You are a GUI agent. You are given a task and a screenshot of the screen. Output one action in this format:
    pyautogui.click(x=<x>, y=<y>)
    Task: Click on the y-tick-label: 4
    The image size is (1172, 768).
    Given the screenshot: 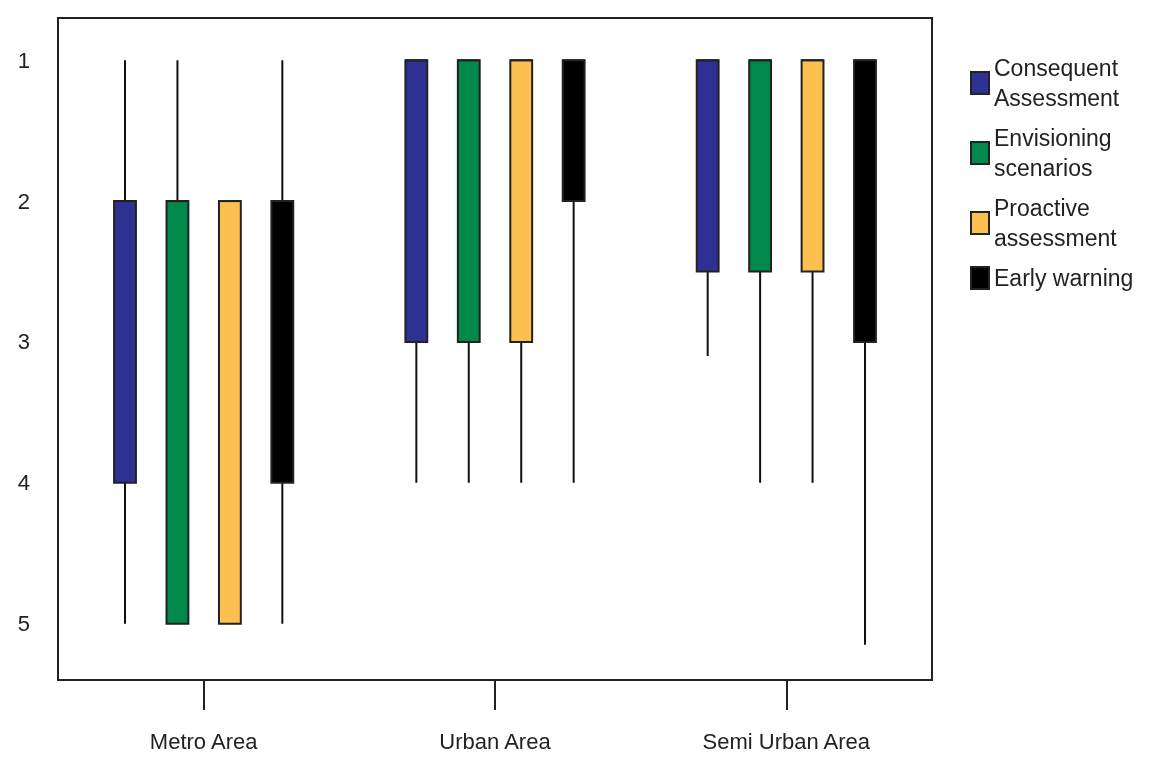 What is the action you would take?
    pyautogui.click(x=23, y=483)
    